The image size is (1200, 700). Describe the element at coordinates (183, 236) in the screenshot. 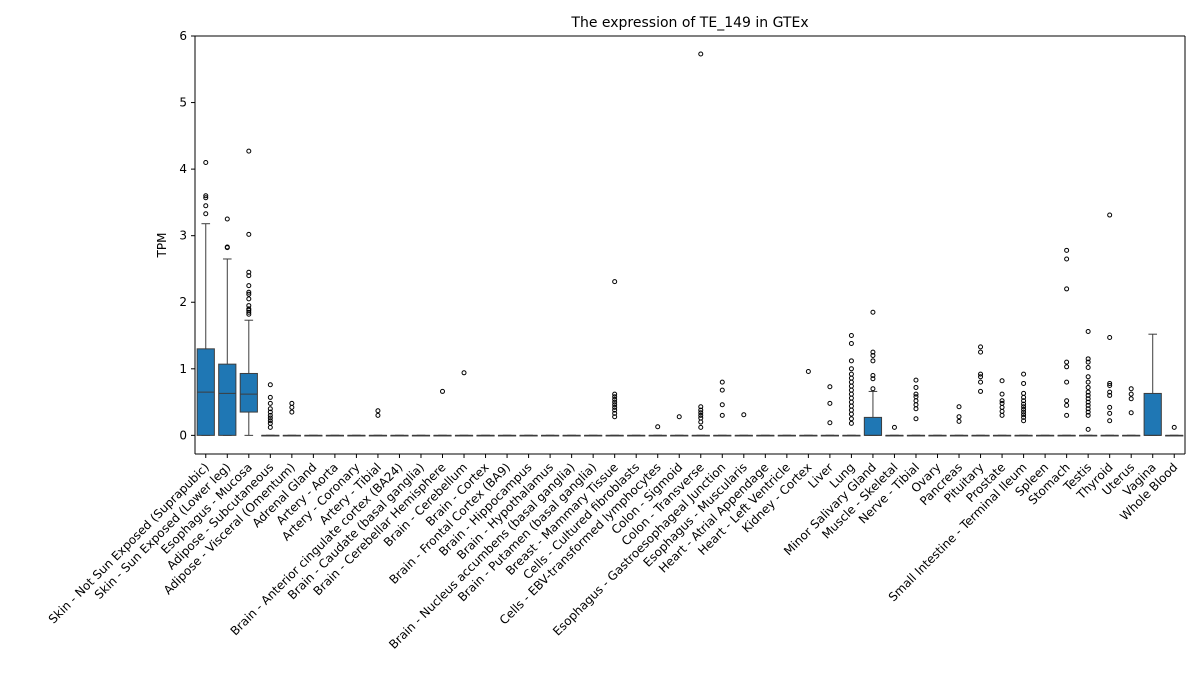

I see `y-tick-label: 3` at that location.